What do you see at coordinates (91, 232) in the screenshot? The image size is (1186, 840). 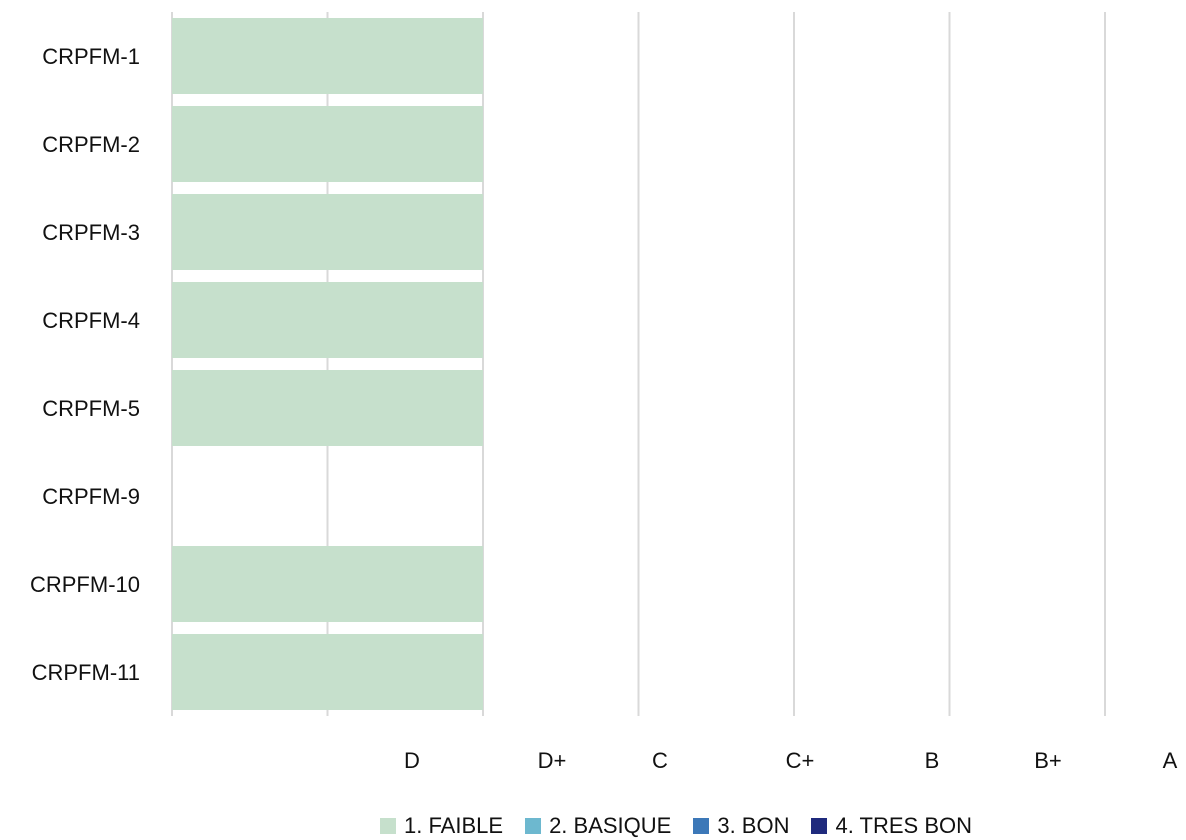 I see `y-tick-label: CRPFM-3` at bounding box center [91, 232].